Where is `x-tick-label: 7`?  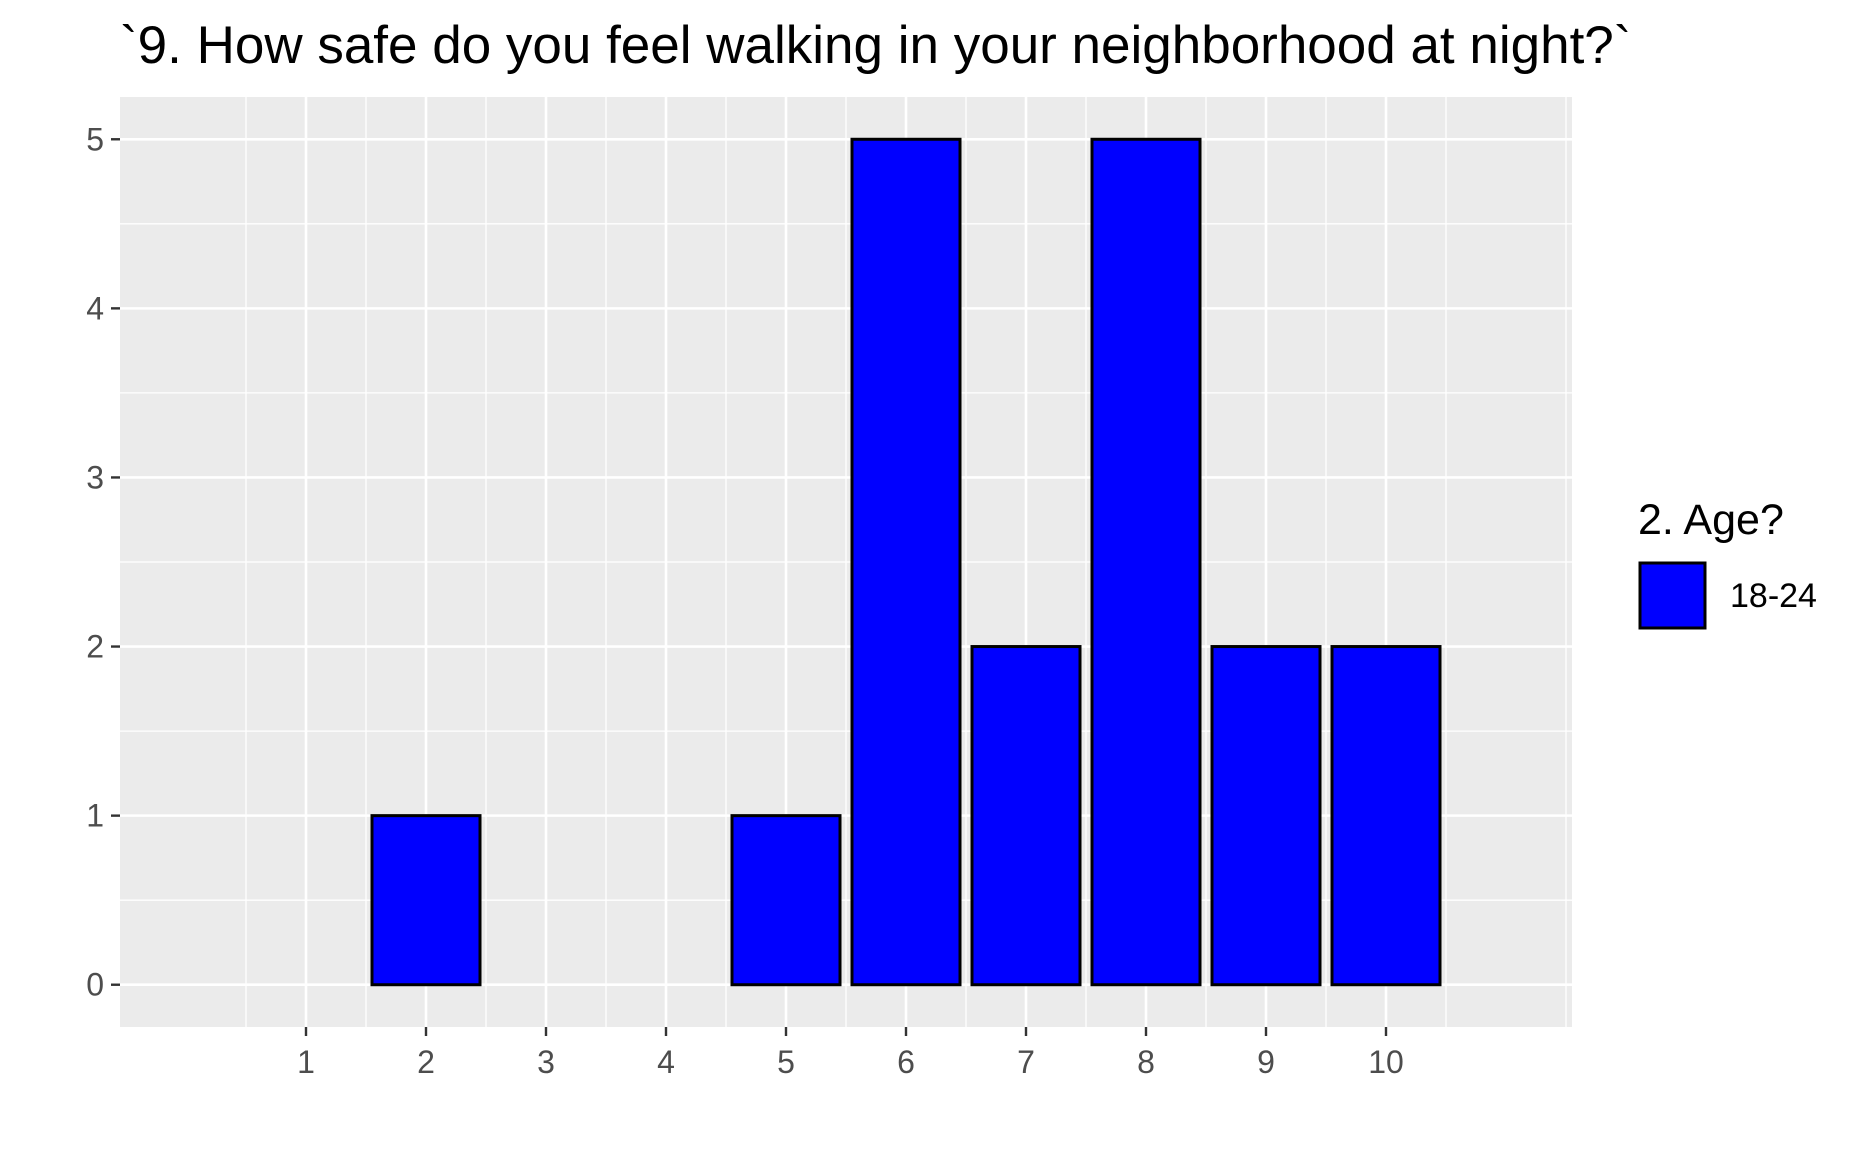 x-tick-label: 7 is located at coordinates (1026, 1062).